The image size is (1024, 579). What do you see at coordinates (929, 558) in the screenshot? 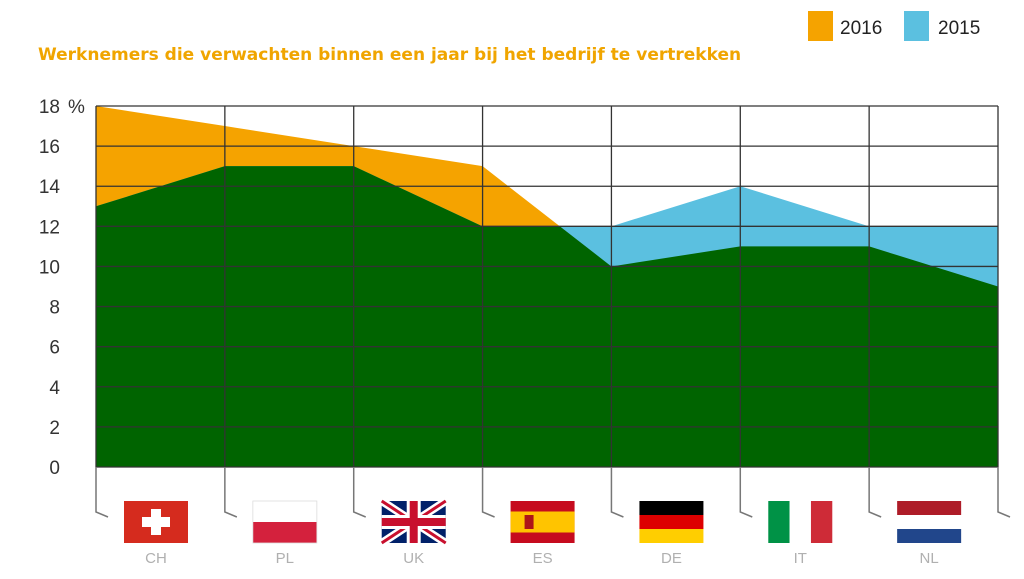
I see `x-tick-label: NL` at bounding box center [929, 558].